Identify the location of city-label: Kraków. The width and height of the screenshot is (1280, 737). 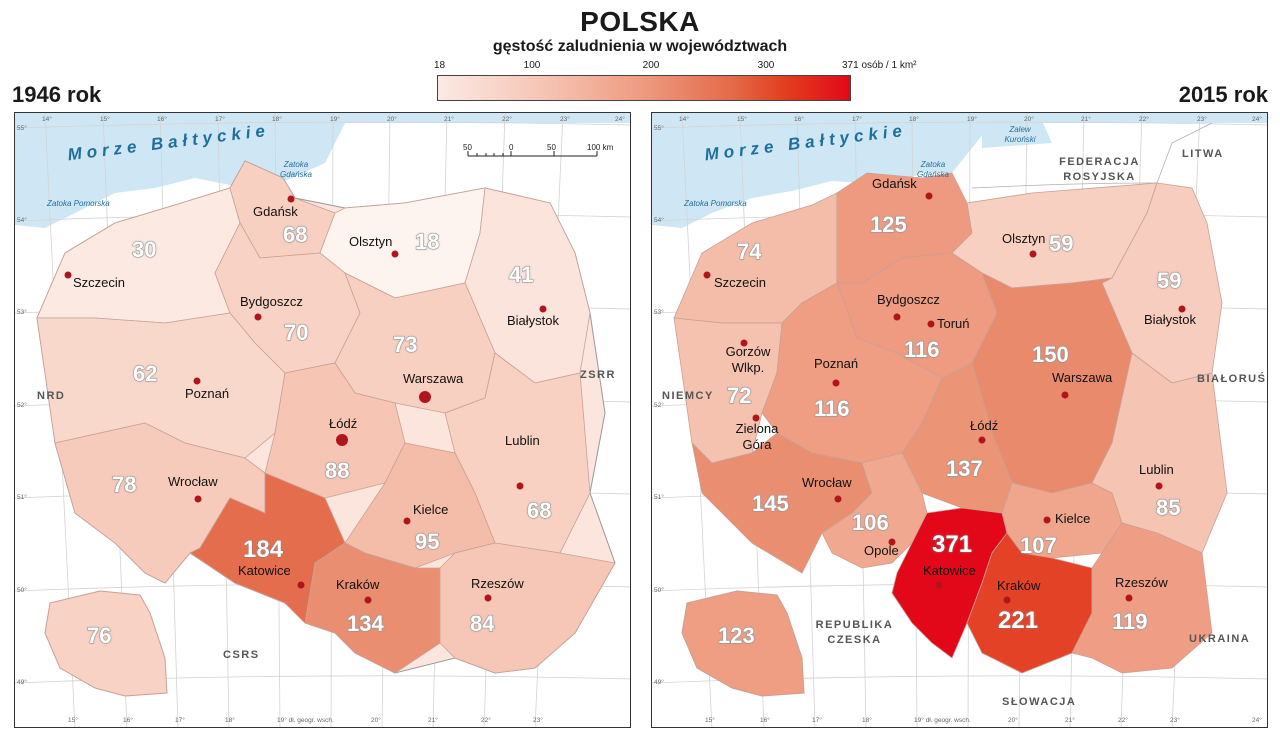
(358, 584).